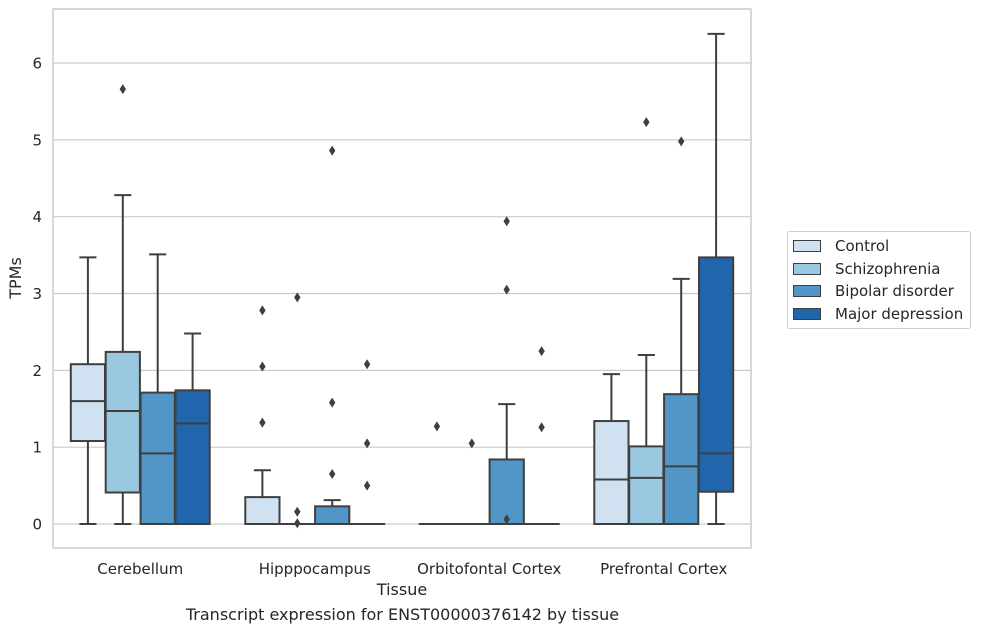  What do you see at coordinates (37, 525) in the screenshot?
I see `y-tick-label: 0` at bounding box center [37, 525].